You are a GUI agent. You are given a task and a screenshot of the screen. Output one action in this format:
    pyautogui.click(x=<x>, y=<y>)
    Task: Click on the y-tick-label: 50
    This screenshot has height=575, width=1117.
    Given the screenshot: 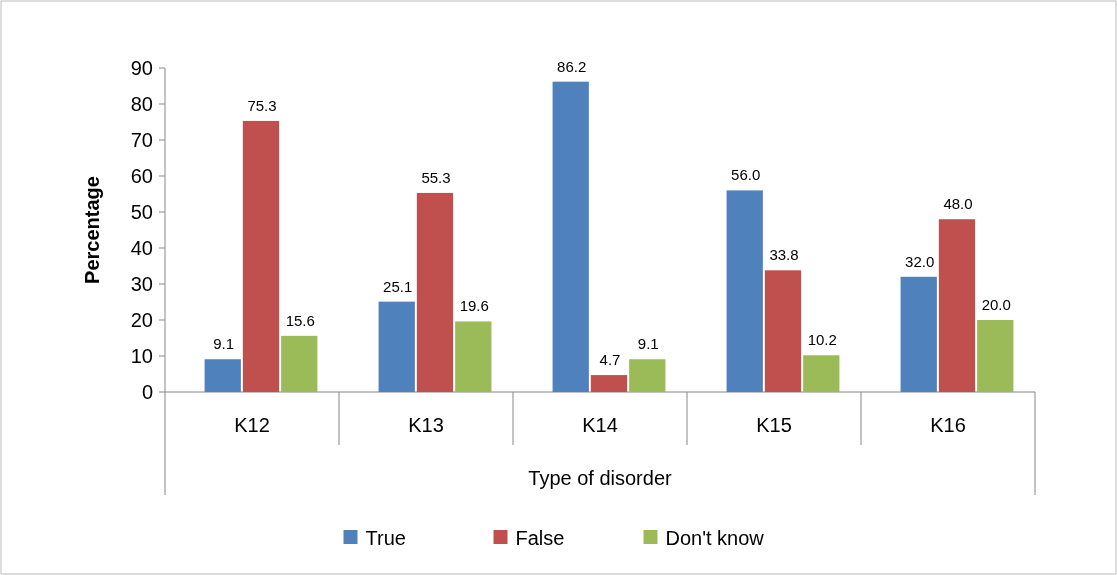 What is the action you would take?
    pyautogui.click(x=141, y=212)
    